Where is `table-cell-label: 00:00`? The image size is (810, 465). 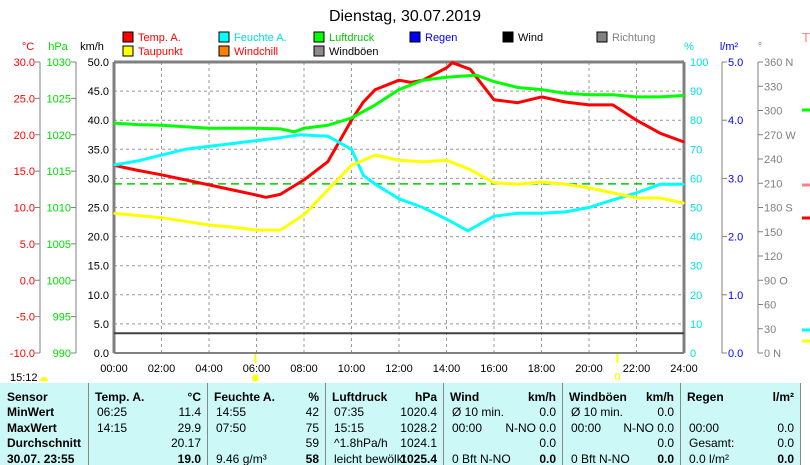 table-cell-label: 00:00 is located at coordinates (704, 427).